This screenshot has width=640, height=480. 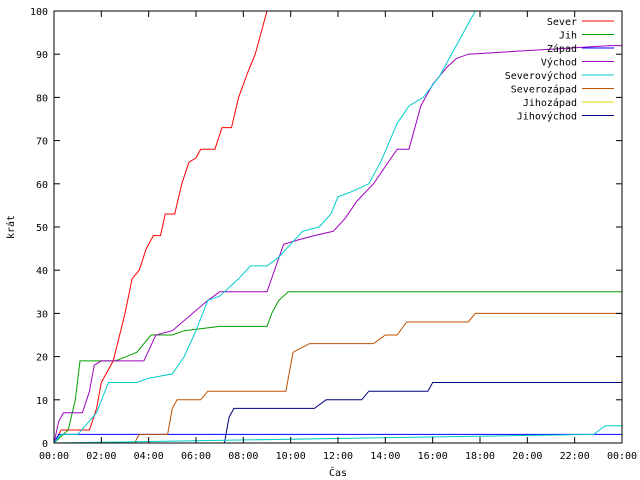 I want to click on y-tick-label: 60, so click(x=42, y=185).